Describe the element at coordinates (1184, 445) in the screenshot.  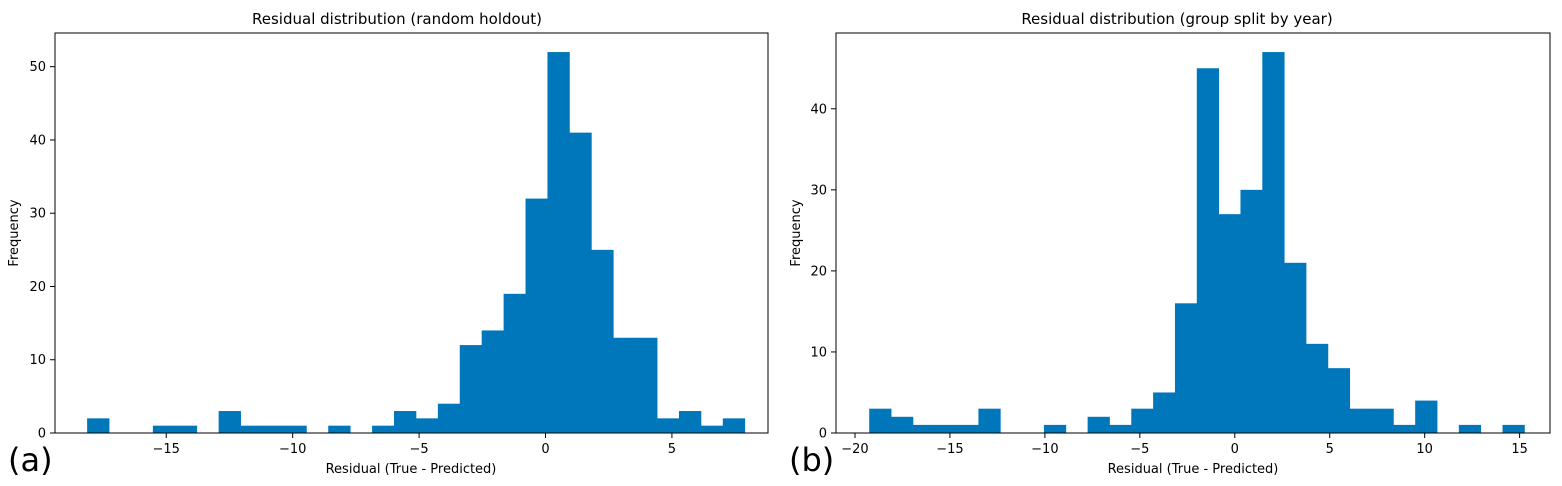
I see `x-ticks: −20 −15 −10 −5 0 5 10 15` at that location.